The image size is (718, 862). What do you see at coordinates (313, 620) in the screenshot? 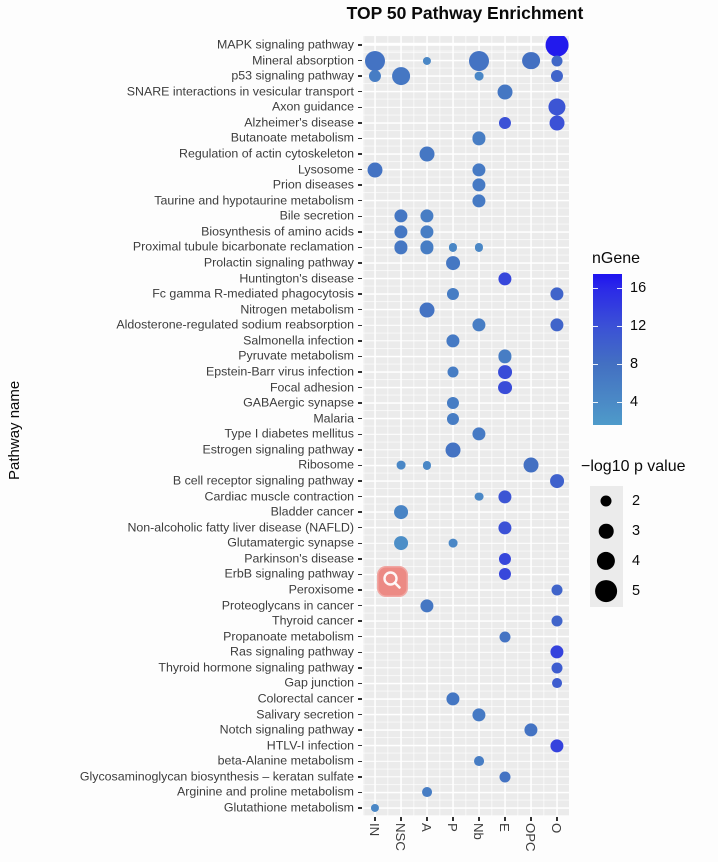
I see `pathway-label: Thyroid cancer` at bounding box center [313, 620].